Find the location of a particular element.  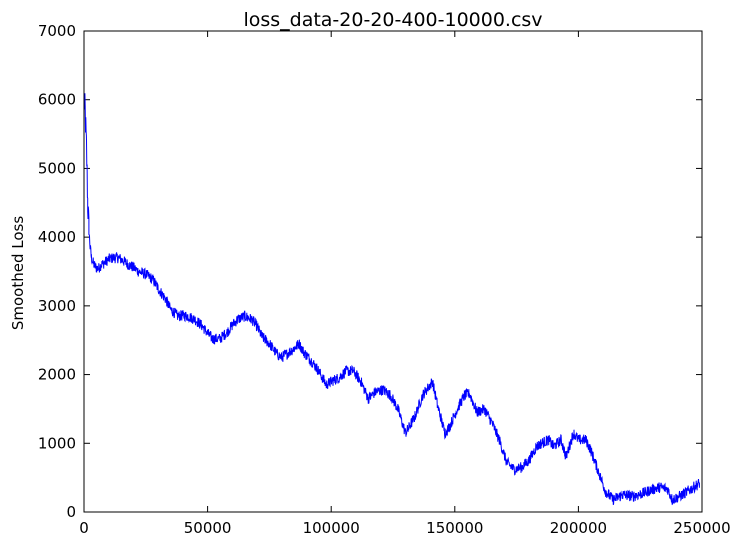

y-tick-label: 1000 is located at coordinates (57, 443).